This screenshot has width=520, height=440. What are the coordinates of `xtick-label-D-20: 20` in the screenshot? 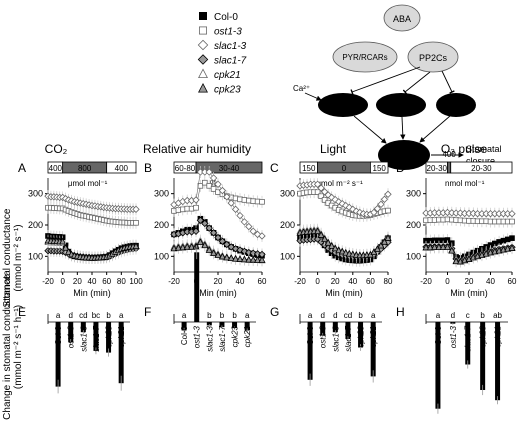 It's located at (469, 281).